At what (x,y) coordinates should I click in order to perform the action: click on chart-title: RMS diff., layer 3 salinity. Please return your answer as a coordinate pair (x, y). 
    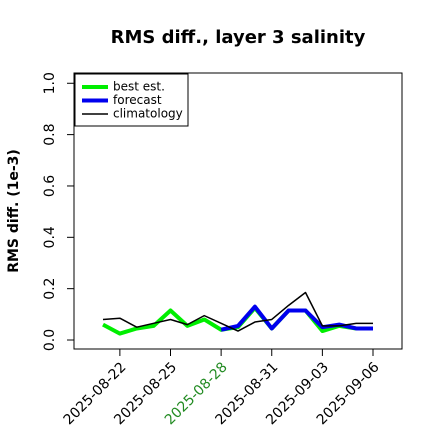
    Looking at the image, I should click on (238, 37).